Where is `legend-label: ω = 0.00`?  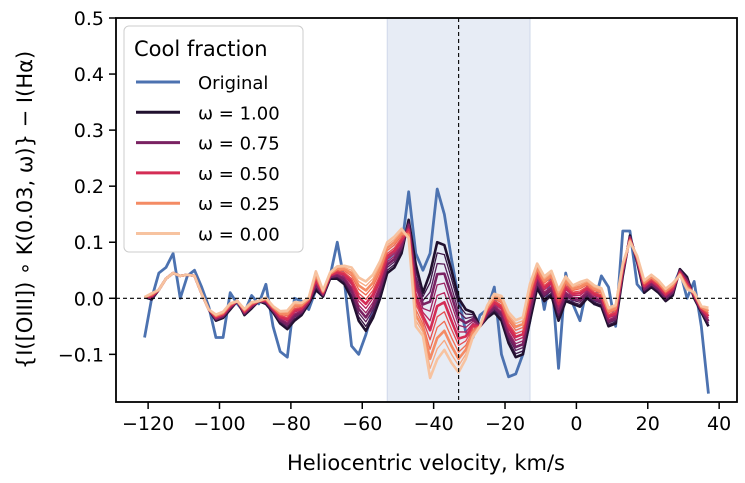
legend-label: ω = 0.00 is located at coordinates (239, 235).